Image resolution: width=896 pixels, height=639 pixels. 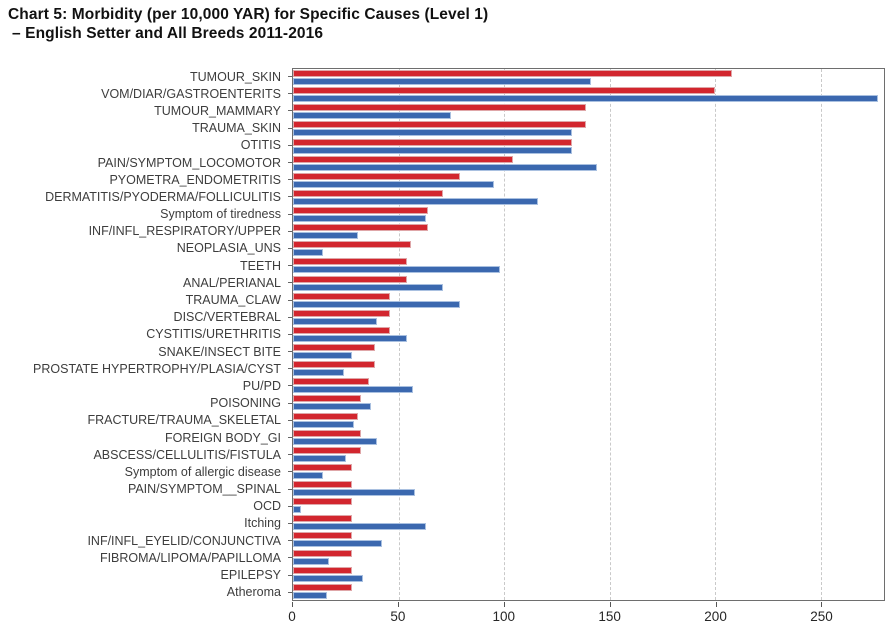 I want to click on category-label-row: PROSTATE HYPERTROPHY/PLASIA/CYST, so click(x=146, y=368).